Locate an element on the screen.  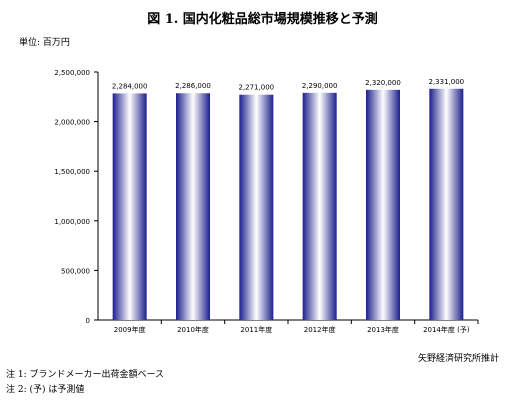
y-tick-label: 2,000,000 is located at coordinates (72, 123).